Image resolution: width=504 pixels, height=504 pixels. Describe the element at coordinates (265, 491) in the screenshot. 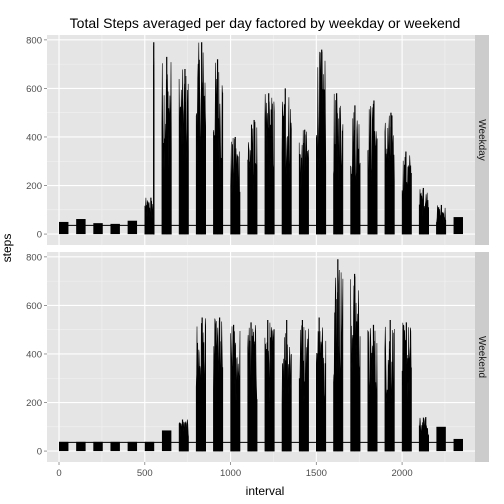

I see `x-axis-title: interval` at that location.